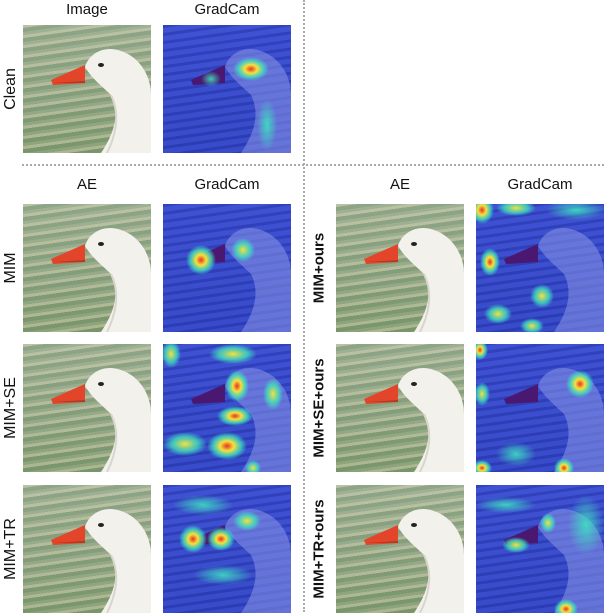 The width and height of the screenshot is (604, 613). Describe the element at coordinates (227, 408) in the screenshot. I see `mim-se-gradcam` at that location.